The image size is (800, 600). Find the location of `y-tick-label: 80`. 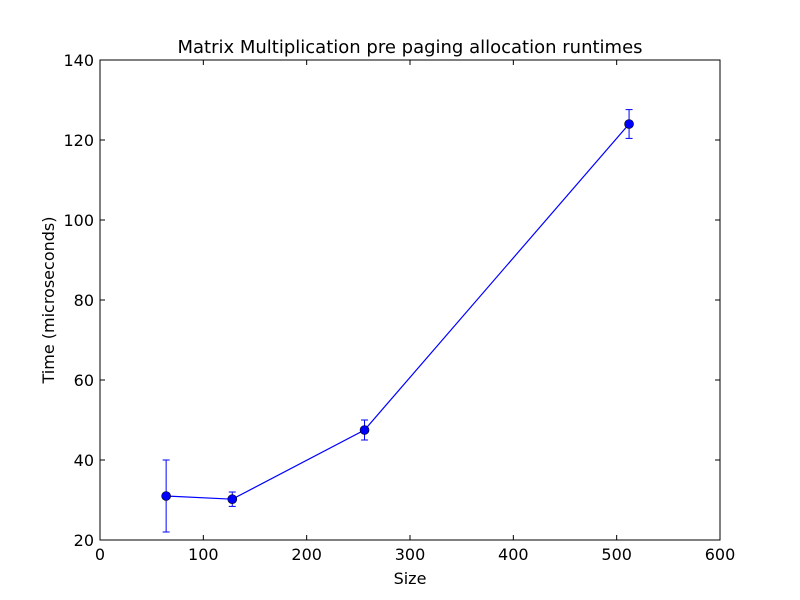

y-tick-label: 80 is located at coordinates (84, 300).